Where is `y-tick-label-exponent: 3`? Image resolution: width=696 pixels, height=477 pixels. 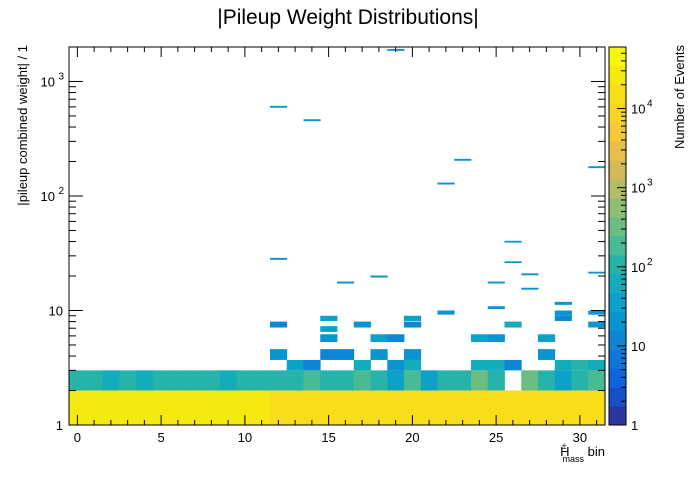 y-tick-label-exponent: 3 is located at coordinates (61, 76).